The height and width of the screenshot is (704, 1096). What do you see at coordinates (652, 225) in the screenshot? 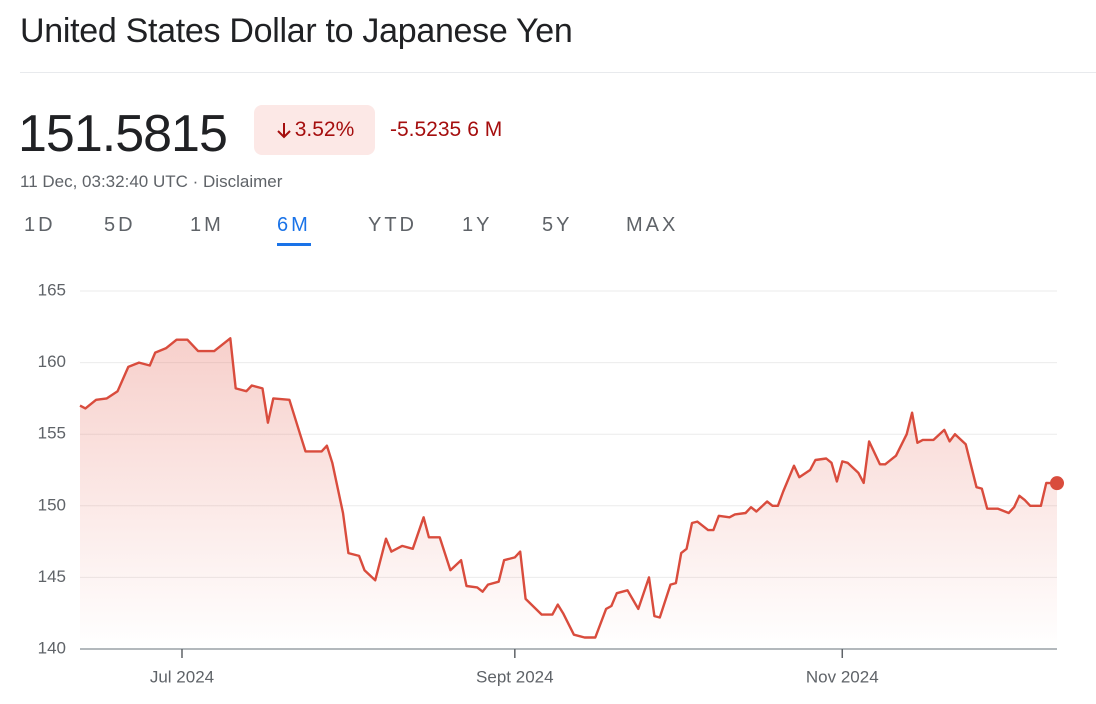
I see `range-tab: MAX` at bounding box center [652, 225].